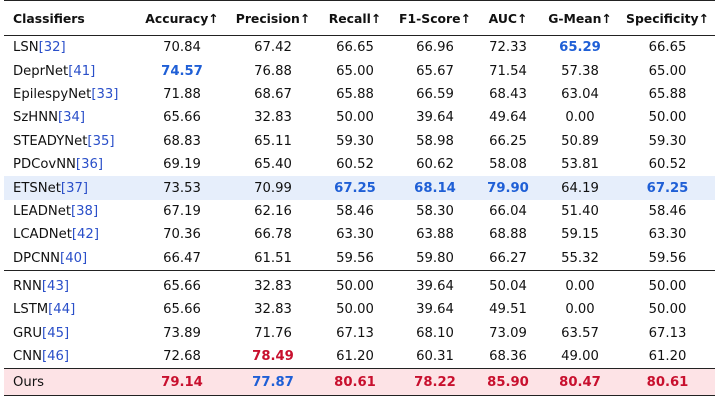 The width and height of the screenshot is (719, 409). Describe the element at coordinates (508, 287) in the screenshot. I see `metric-value-cell: 50.04` at that location.